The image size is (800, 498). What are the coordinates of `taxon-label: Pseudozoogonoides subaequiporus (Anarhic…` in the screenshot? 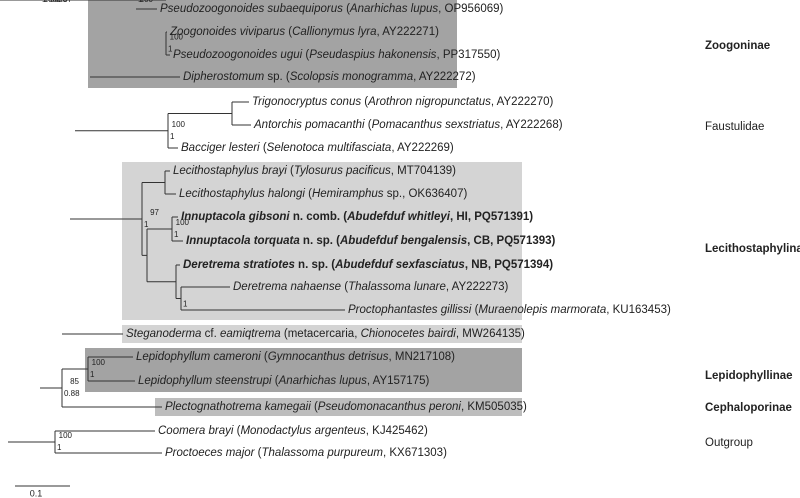 It's located at (332, 9).